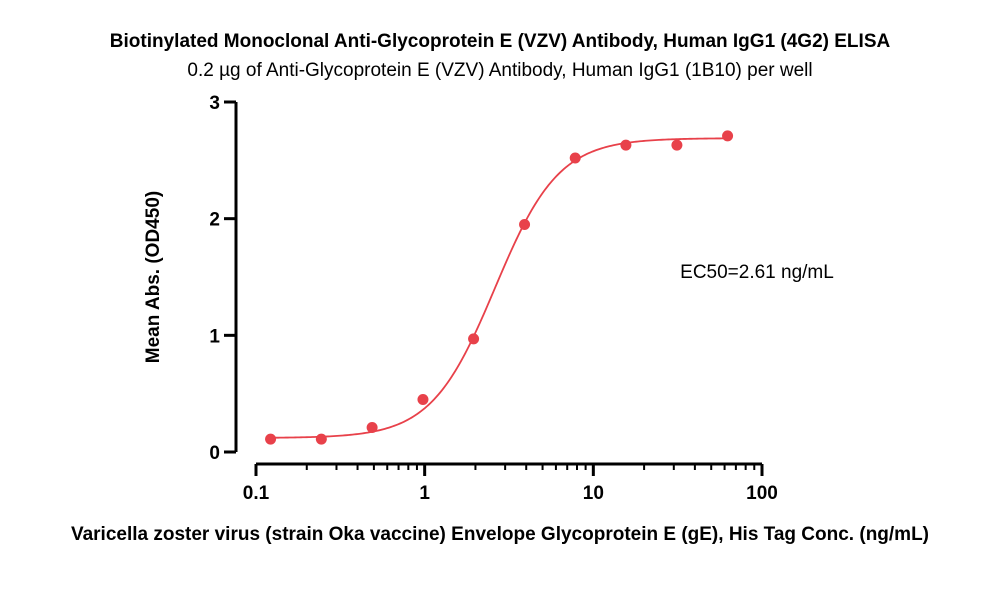  What do you see at coordinates (214, 103) in the screenshot?
I see `y-tick-label-3: 3` at bounding box center [214, 103].